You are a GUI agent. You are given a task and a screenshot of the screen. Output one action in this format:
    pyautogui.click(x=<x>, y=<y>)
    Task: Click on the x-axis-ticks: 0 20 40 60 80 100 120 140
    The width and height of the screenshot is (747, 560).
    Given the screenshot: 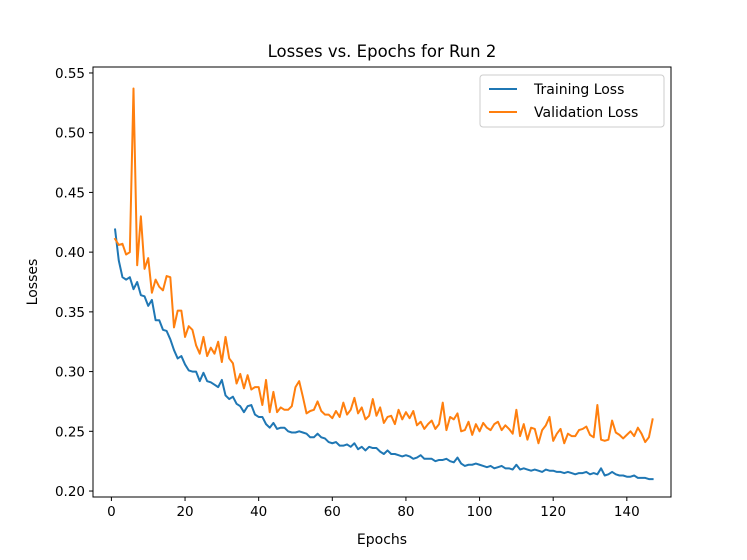 What is the action you would take?
    pyautogui.click(x=373, y=508)
    